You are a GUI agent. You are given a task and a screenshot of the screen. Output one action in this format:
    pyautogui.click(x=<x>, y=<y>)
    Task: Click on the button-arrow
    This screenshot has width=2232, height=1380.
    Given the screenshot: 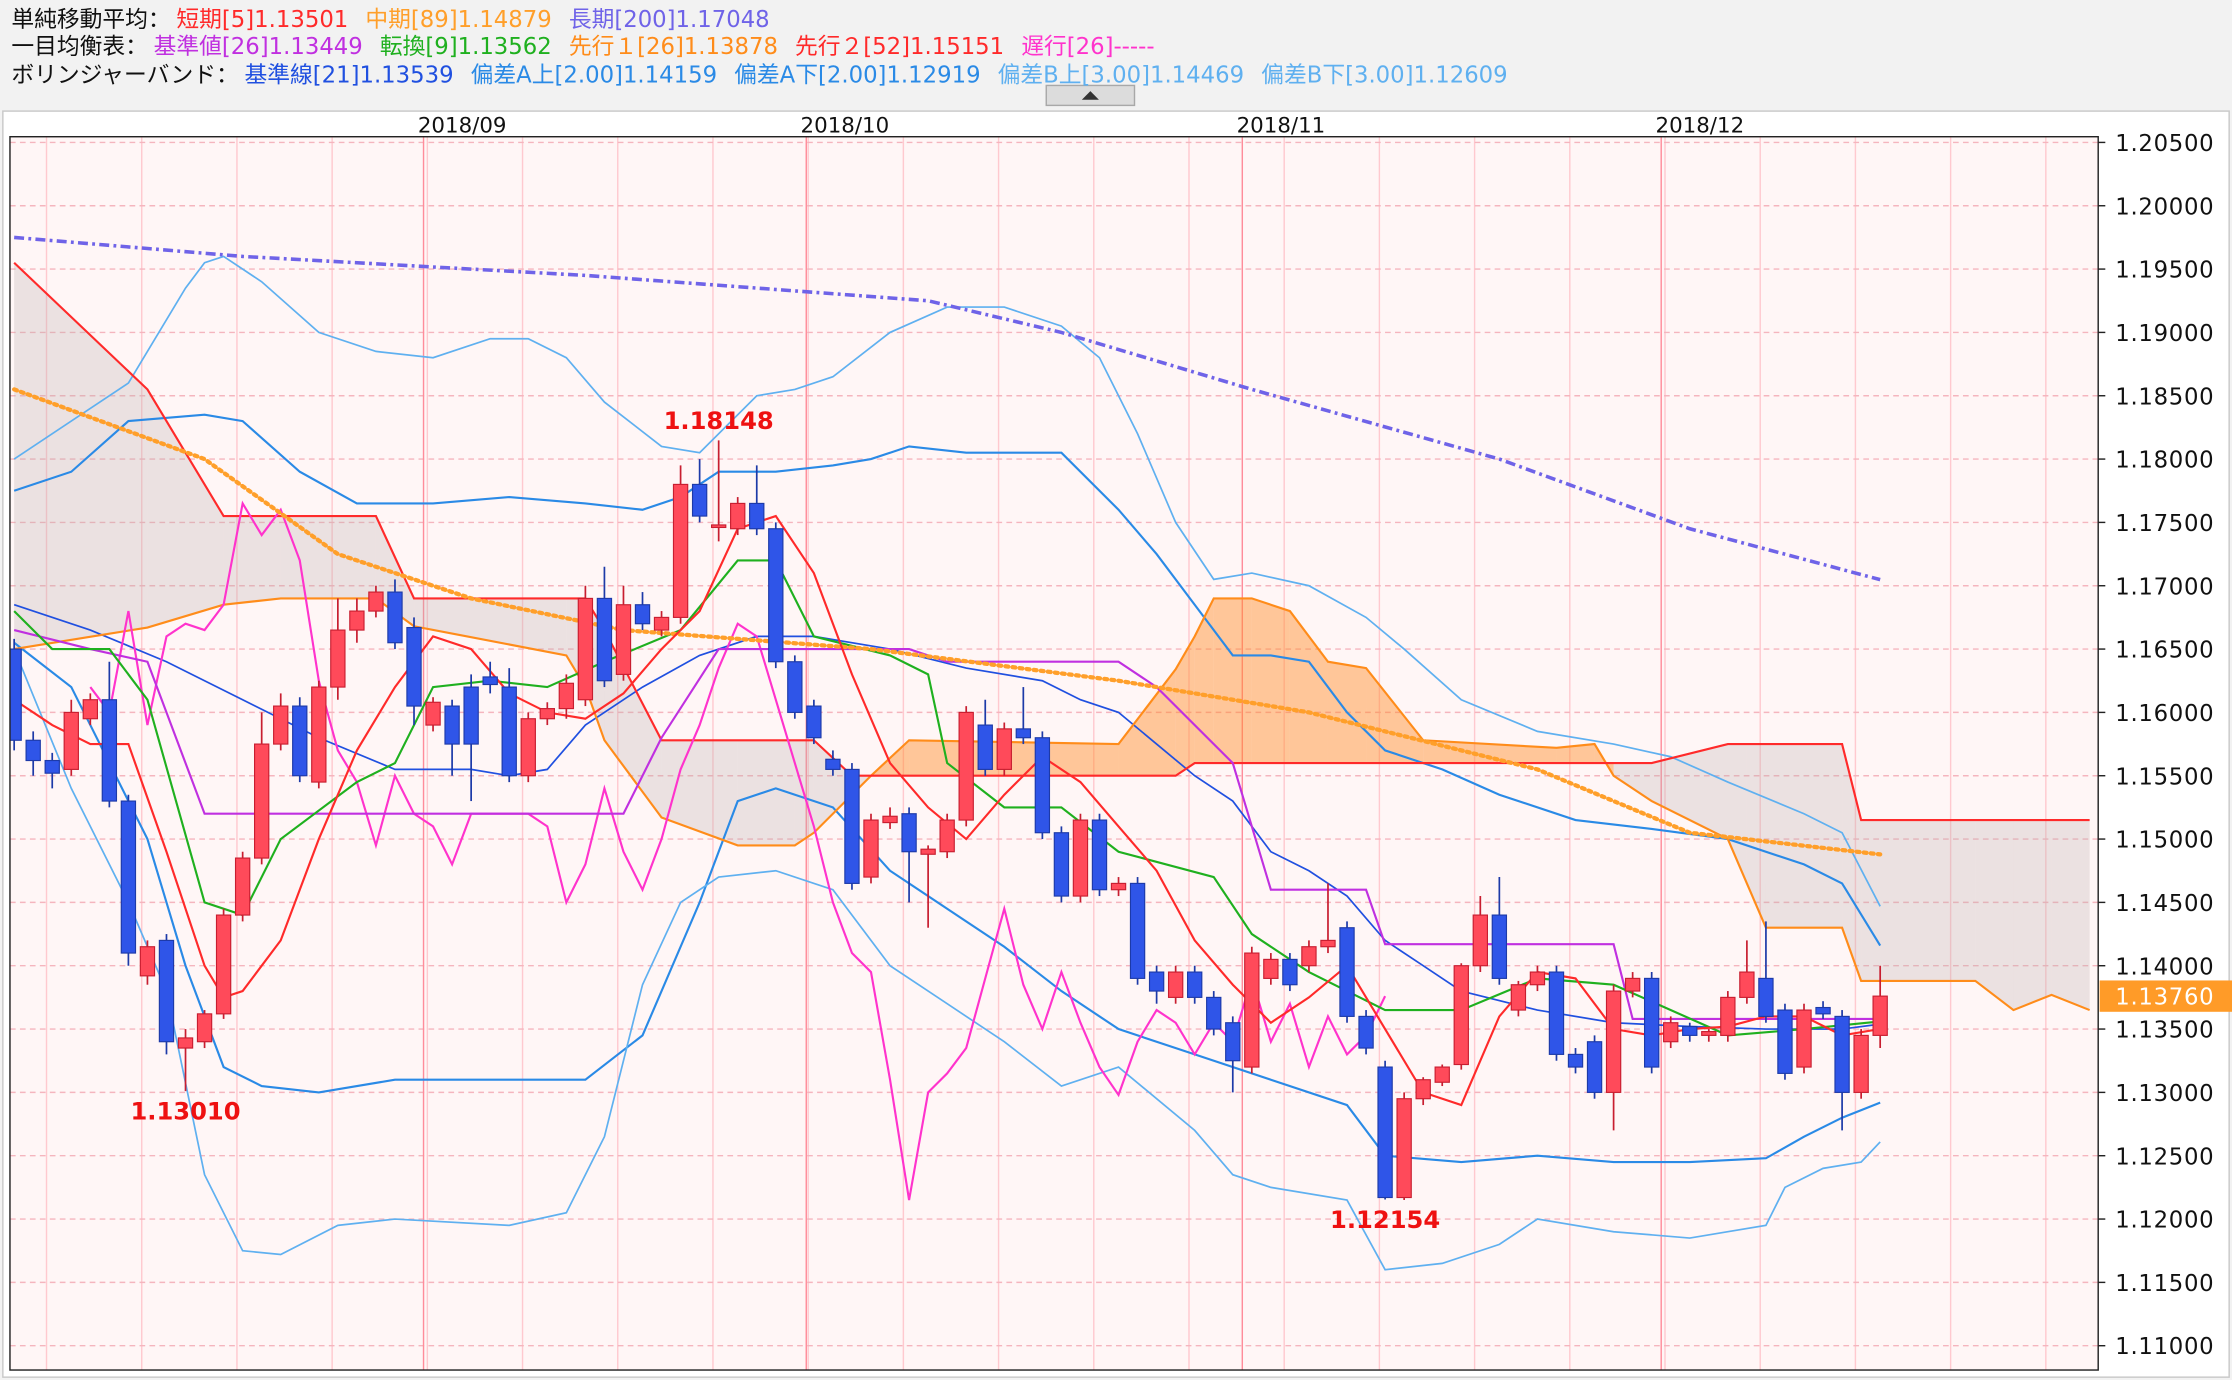 What is the action you would take?
    pyautogui.click(x=1090, y=95)
    